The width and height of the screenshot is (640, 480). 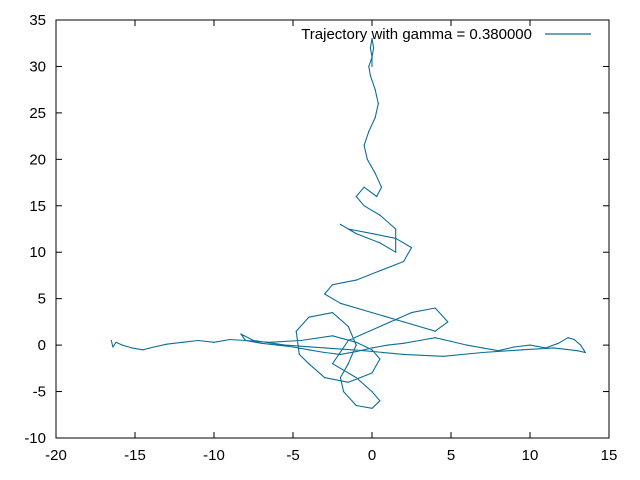 What do you see at coordinates (42, 345) in the screenshot?
I see `y-tick-label: 0` at bounding box center [42, 345].